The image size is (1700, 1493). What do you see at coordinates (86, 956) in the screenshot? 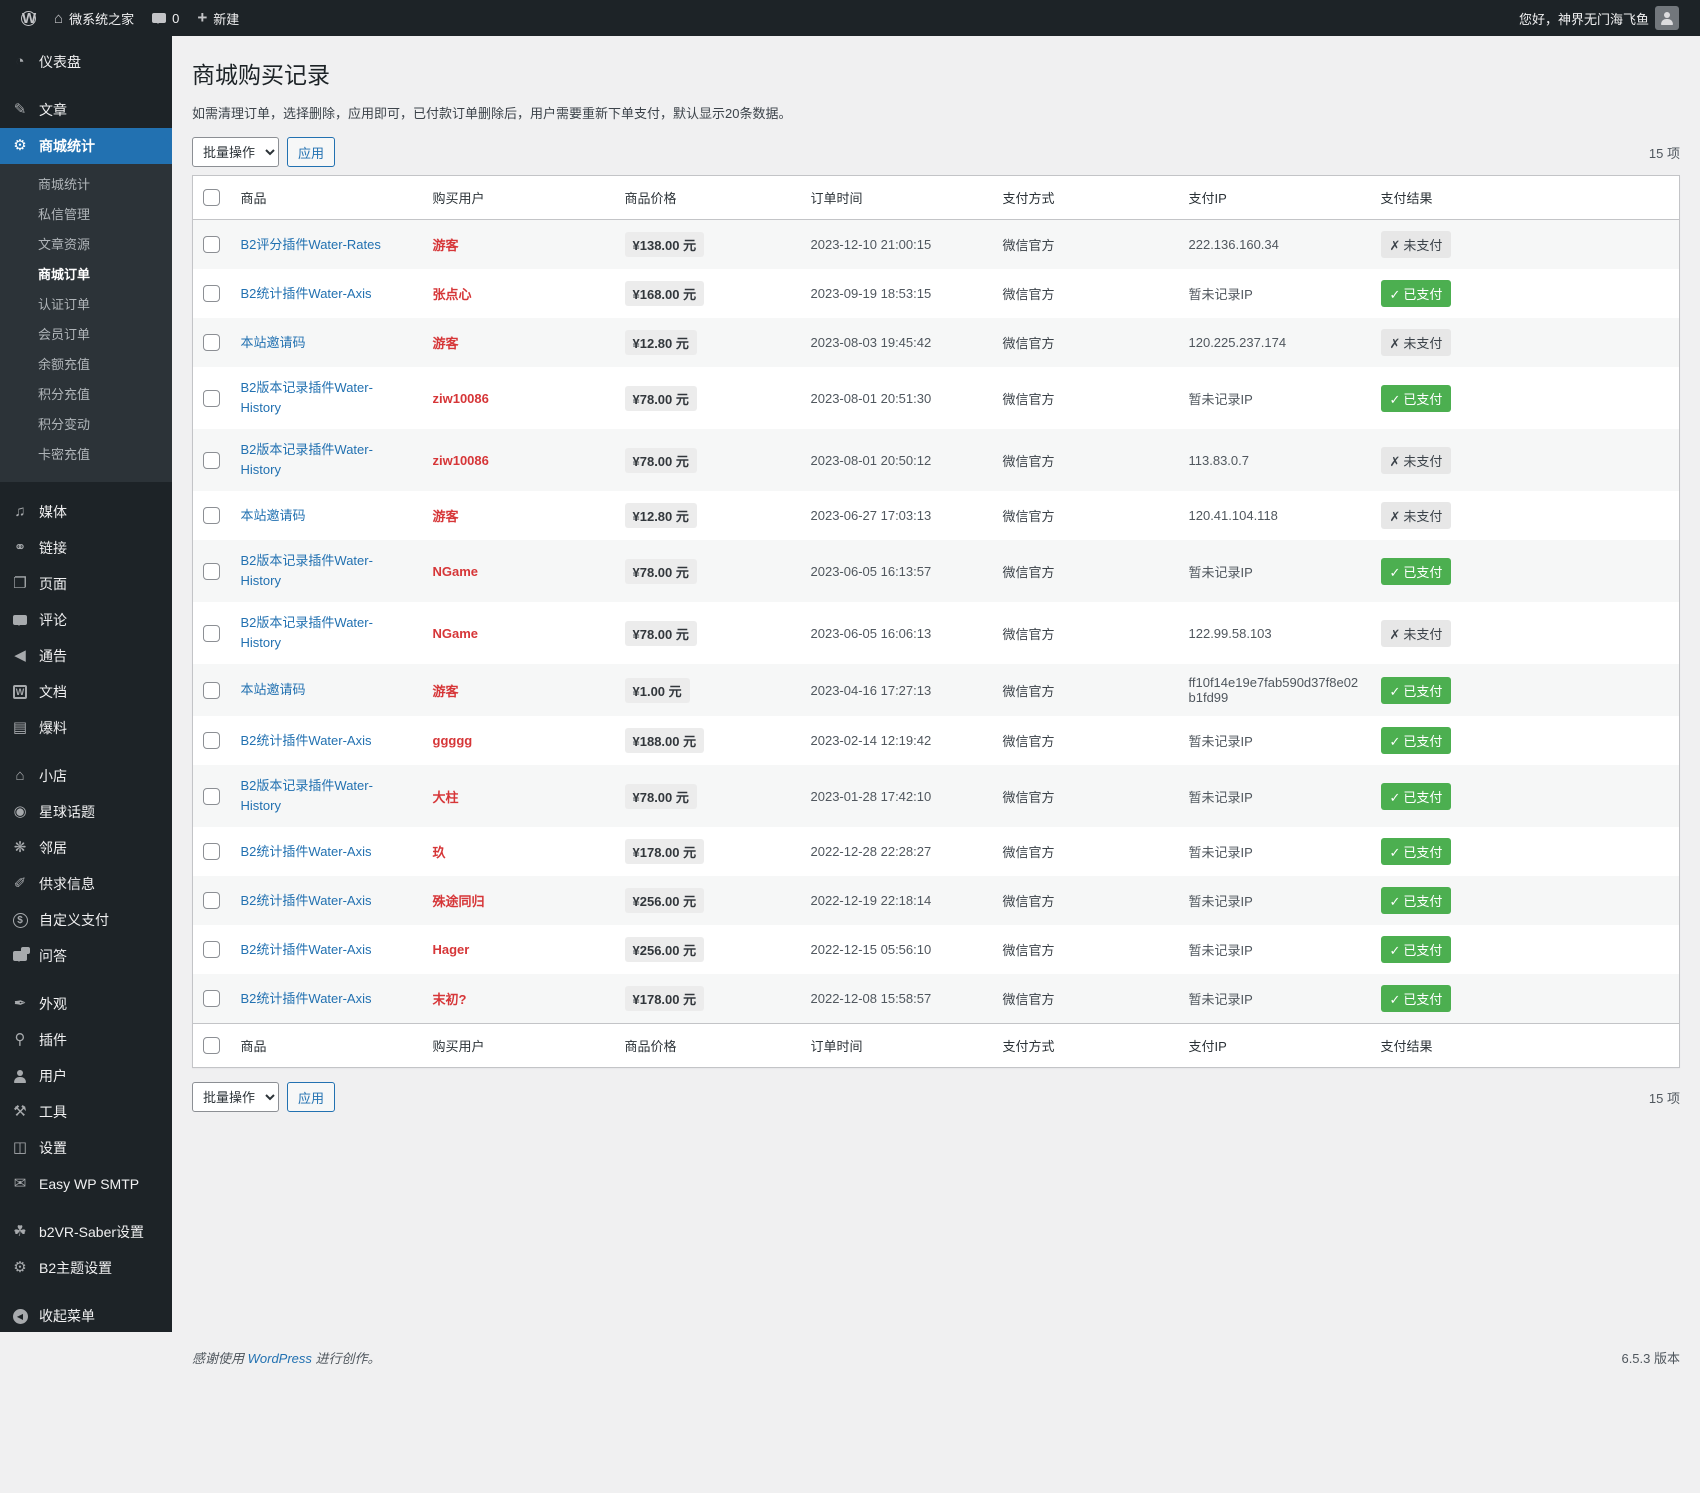
I see `sidebar-item-qa: 问答` at bounding box center [86, 956].